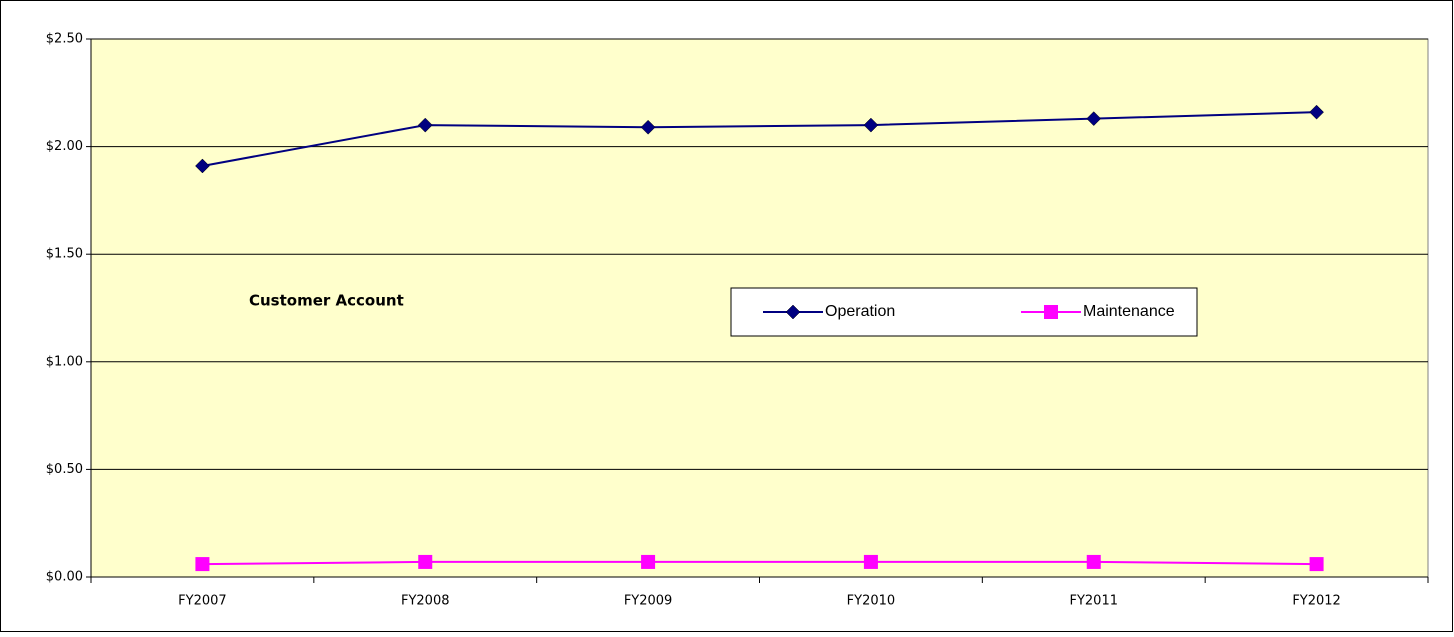 Image resolution: width=1454 pixels, height=637 pixels. Describe the element at coordinates (871, 601) in the screenshot. I see `x-tick-label: FY2010` at that location.